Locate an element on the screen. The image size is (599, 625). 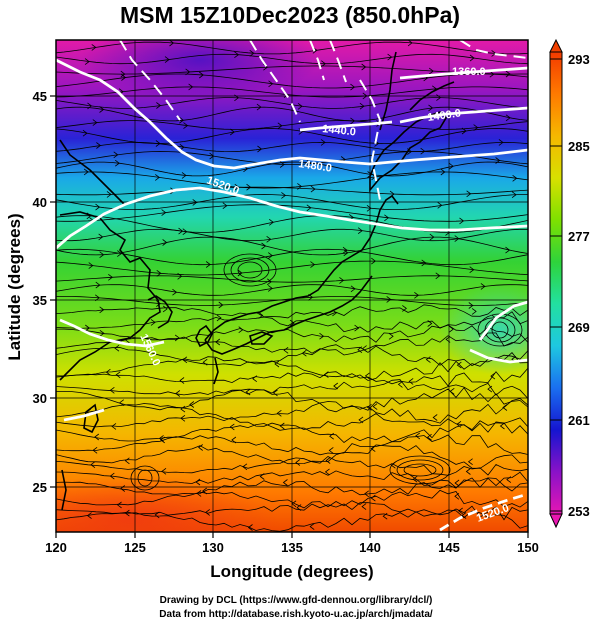
y-axis-title: Latitude (degrees) is located at coordinates (14, 286).